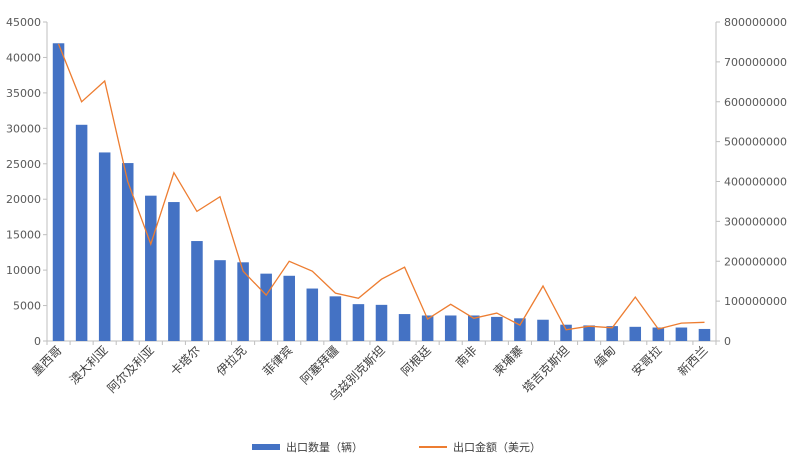 The width and height of the screenshot is (793, 460). I want to click on y-left-tick-label: 45000, so click(23, 22).